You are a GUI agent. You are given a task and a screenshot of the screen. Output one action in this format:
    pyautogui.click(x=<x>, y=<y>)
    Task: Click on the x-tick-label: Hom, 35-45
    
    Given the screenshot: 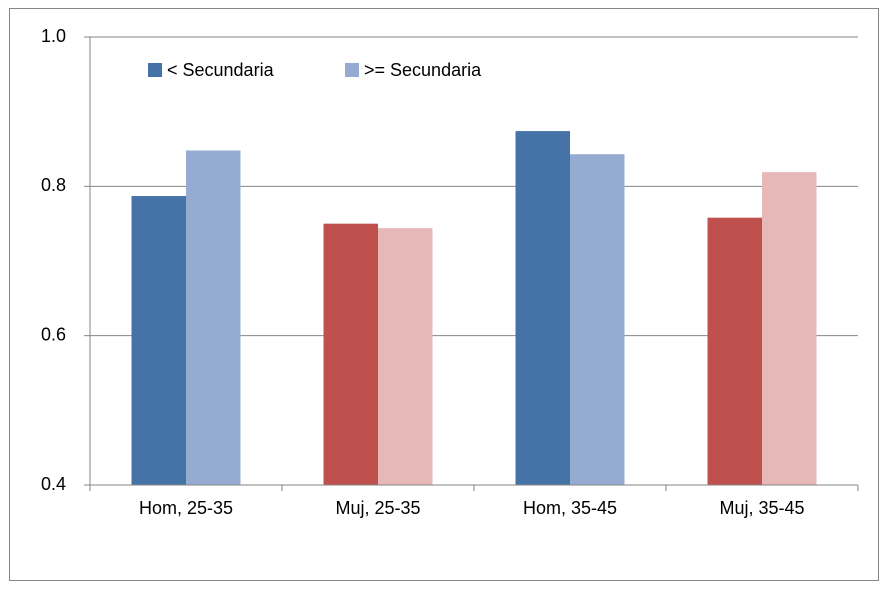 What is the action you would take?
    pyautogui.click(x=570, y=508)
    